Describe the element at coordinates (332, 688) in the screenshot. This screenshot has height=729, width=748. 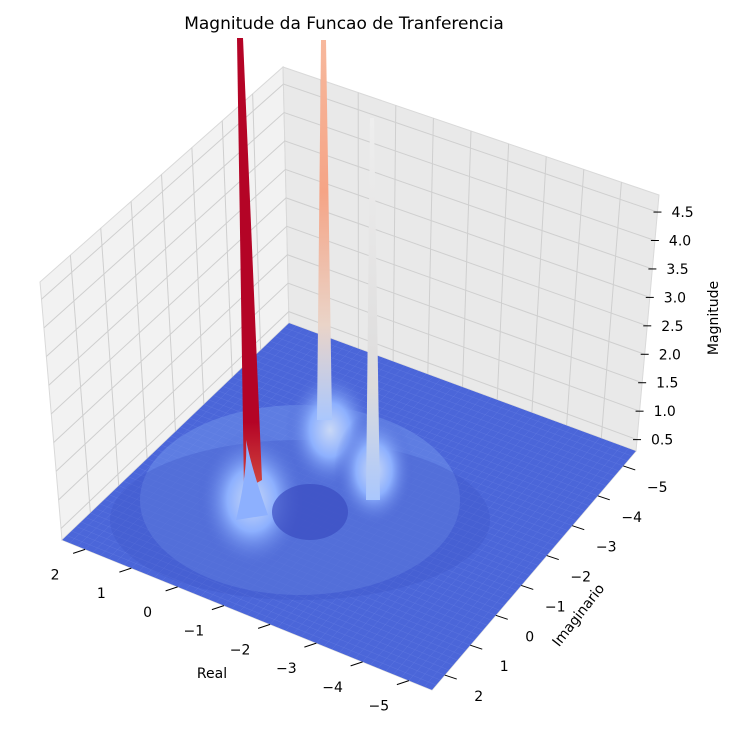
I see `x-tick-label: −4` at that location.